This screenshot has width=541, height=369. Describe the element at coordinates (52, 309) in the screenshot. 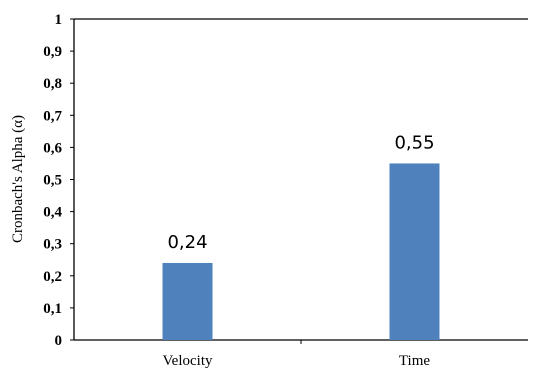

I see `y-tick-label: 0,1` at that location.